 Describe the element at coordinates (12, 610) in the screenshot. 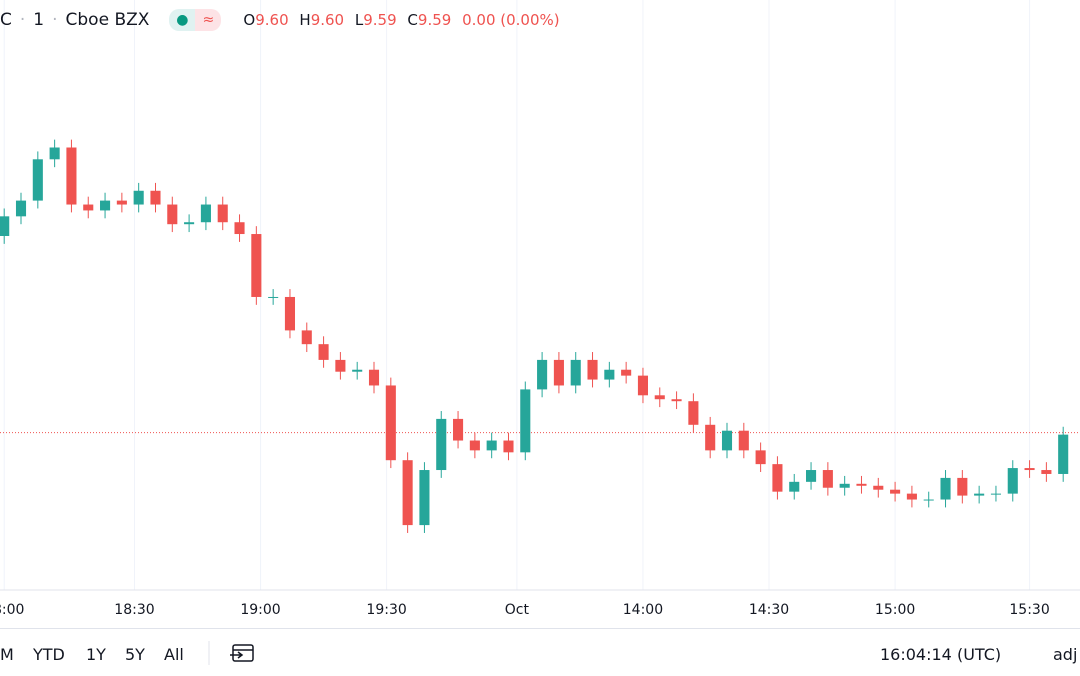

I see `x-tick-label: 18:00` at that location.